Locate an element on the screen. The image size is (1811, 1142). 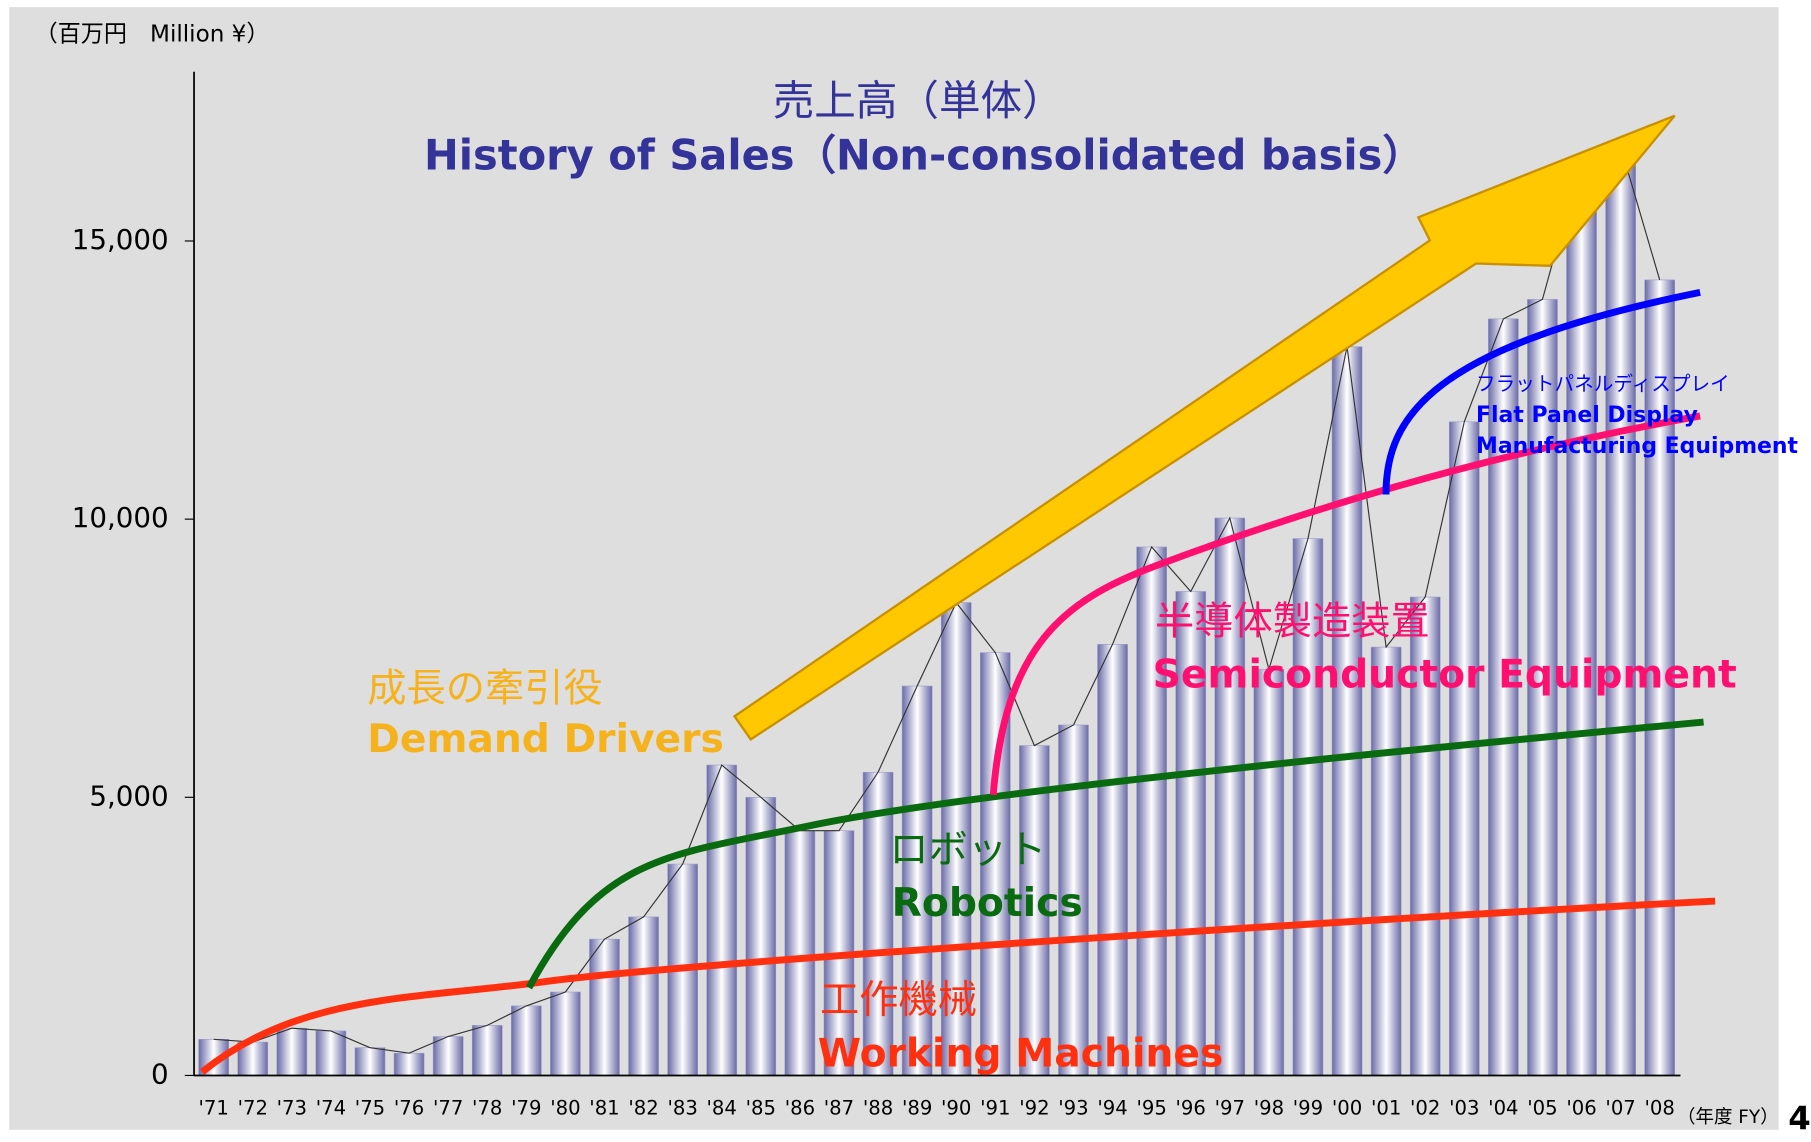
x-tick-label: '80 is located at coordinates (565, 1107).